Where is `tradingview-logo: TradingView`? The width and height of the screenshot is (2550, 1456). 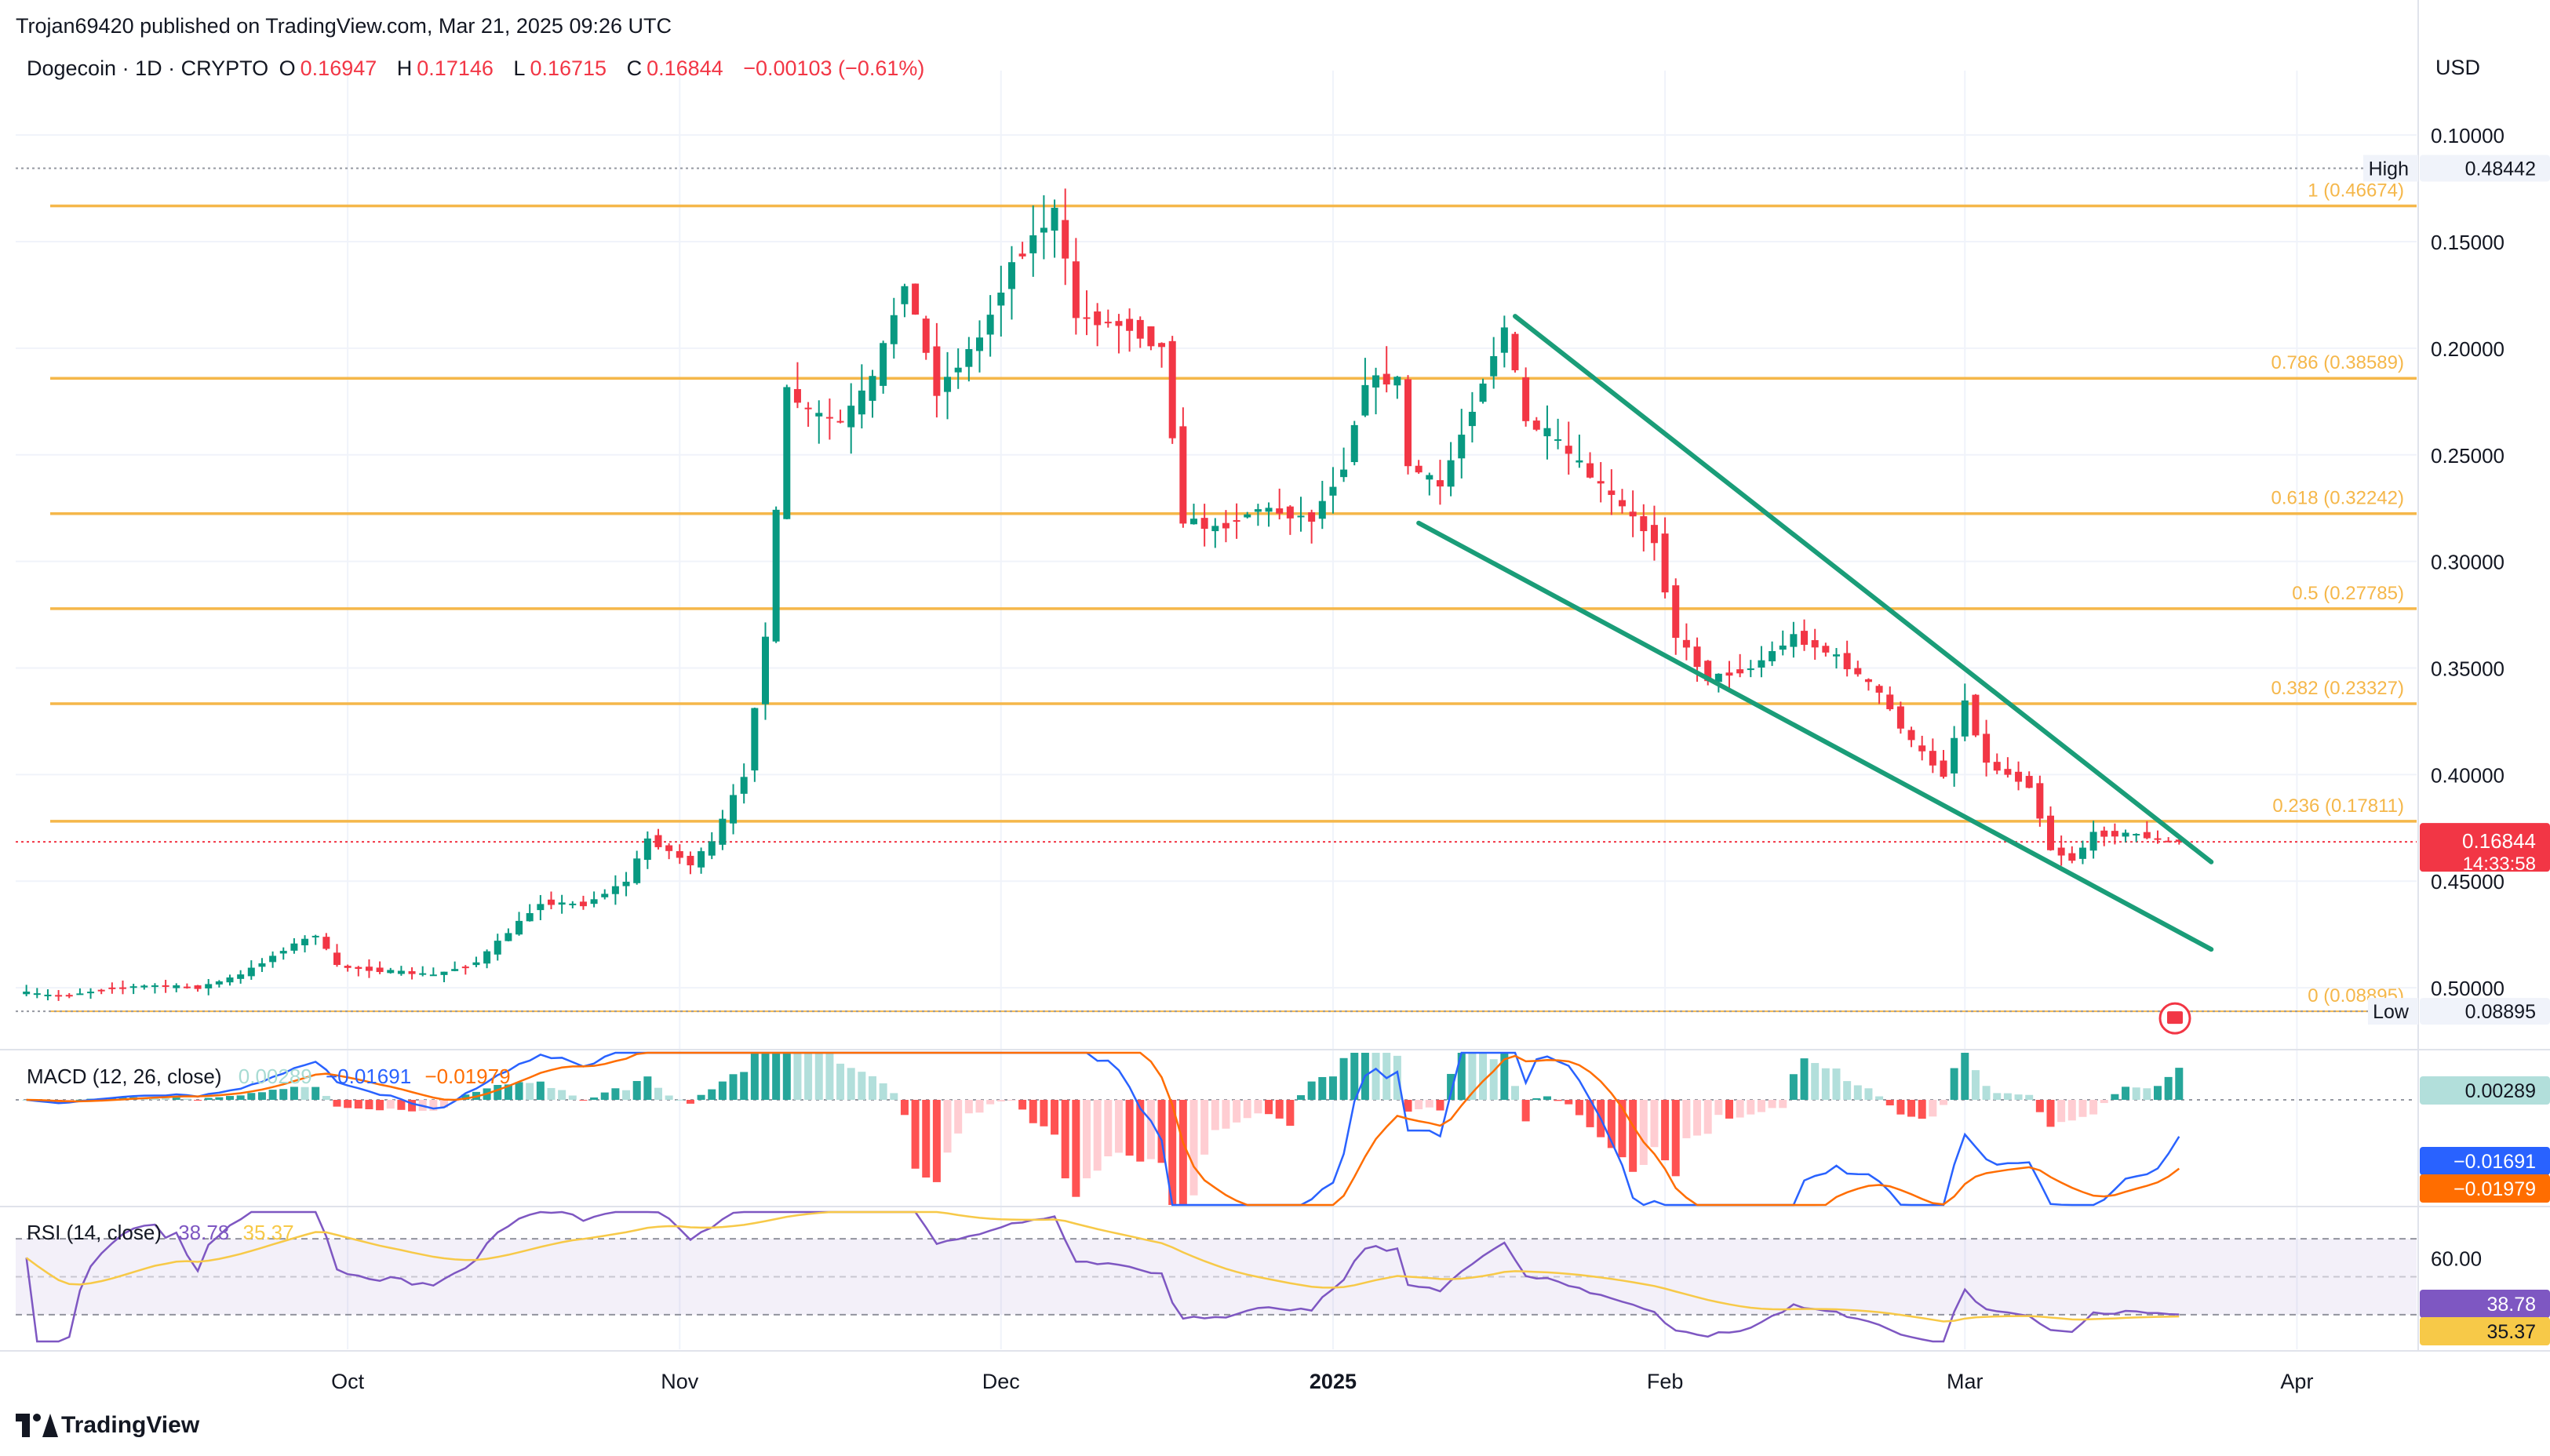 tradingview-logo: TradingView is located at coordinates (107, 1425).